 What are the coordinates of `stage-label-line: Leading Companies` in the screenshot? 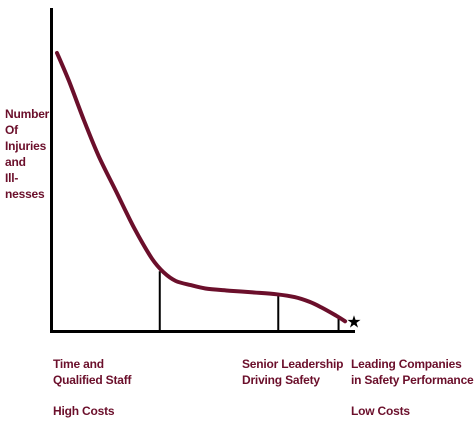 It's located at (406, 364).